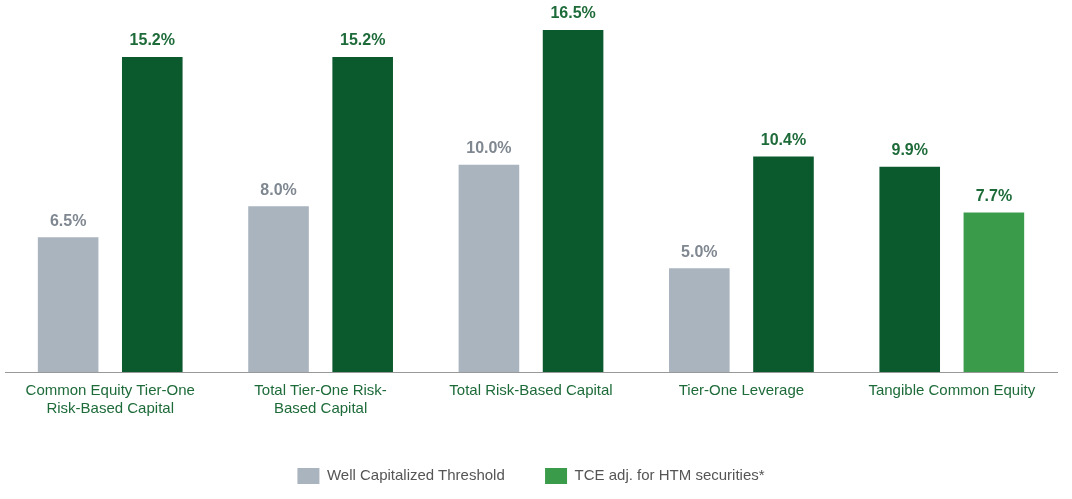 The width and height of the screenshot is (1072, 499). Describe the element at coordinates (68, 220) in the screenshot. I see `data-label: 6.5%` at that location.